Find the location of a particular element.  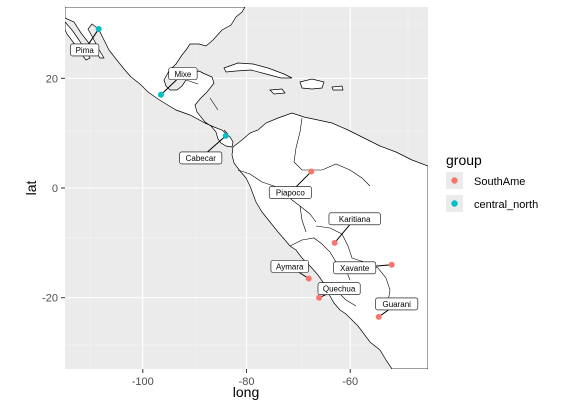

label-text-aymara: Aymara is located at coordinates (290, 267).